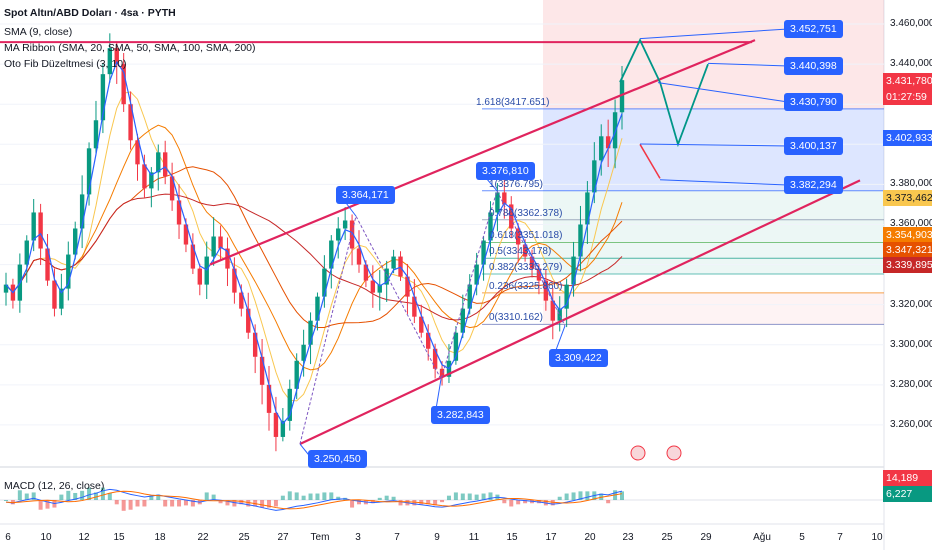  What do you see at coordinates (911, 344) in the screenshot?
I see `price-axis-tick: 3.300,000` at bounding box center [911, 344].